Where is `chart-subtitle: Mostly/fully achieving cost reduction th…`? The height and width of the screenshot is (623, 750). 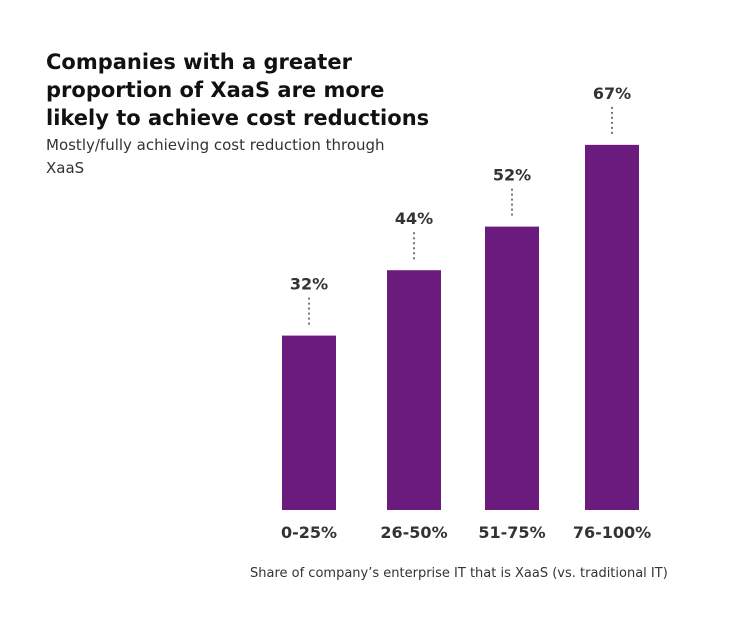 chart-subtitle: Mostly/fully achieving cost reduction th… is located at coordinates (215, 156).